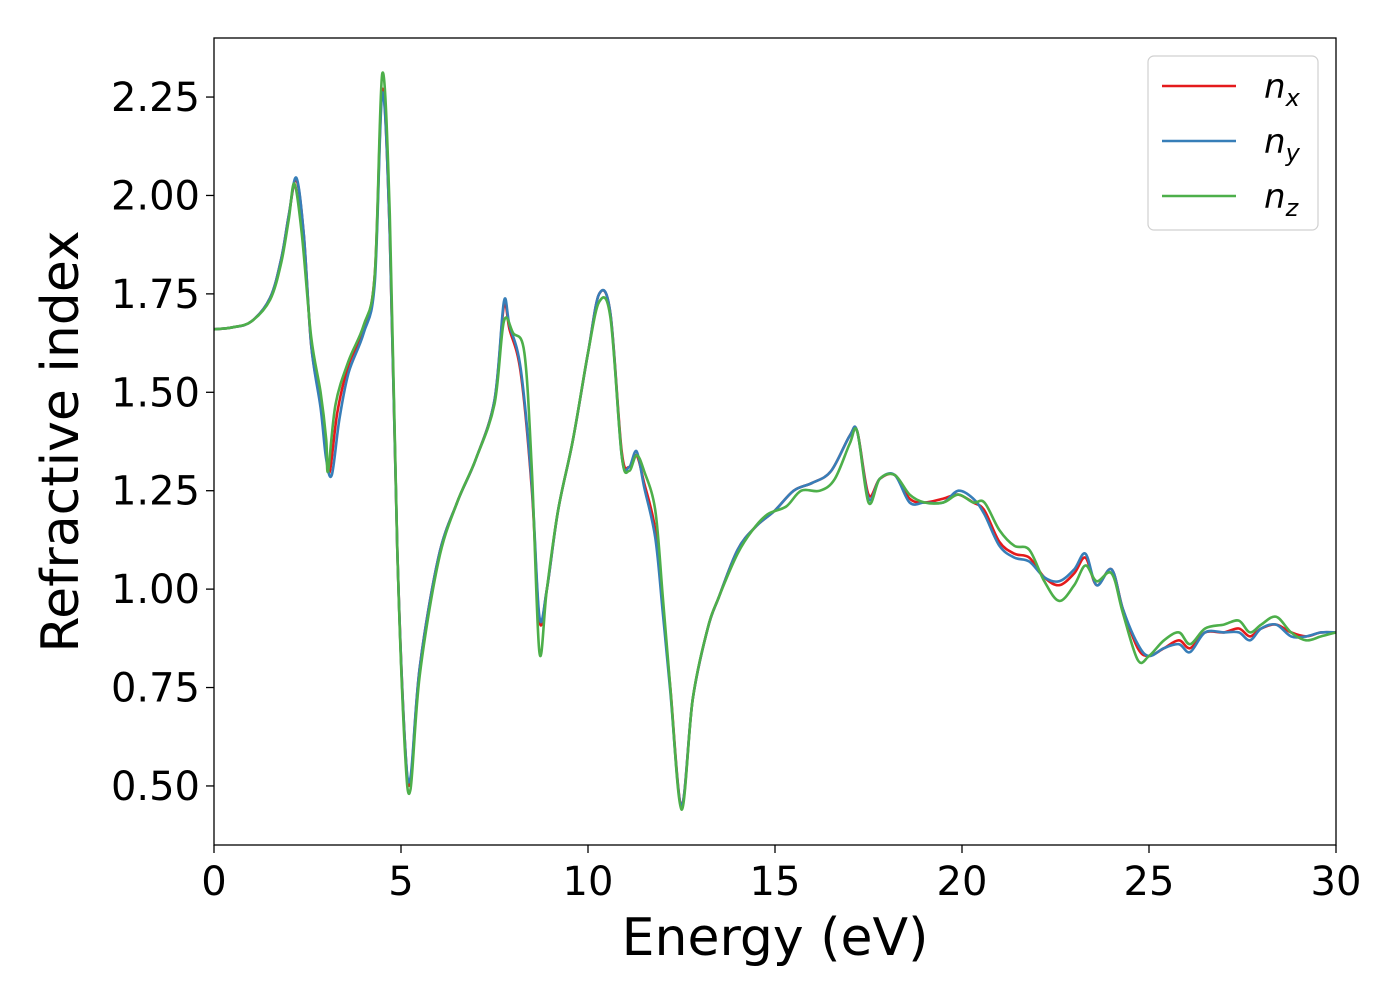 The width and height of the screenshot is (1400, 1000). What do you see at coordinates (1233, 143) in the screenshot?
I see `legend-box` at bounding box center [1233, 143].